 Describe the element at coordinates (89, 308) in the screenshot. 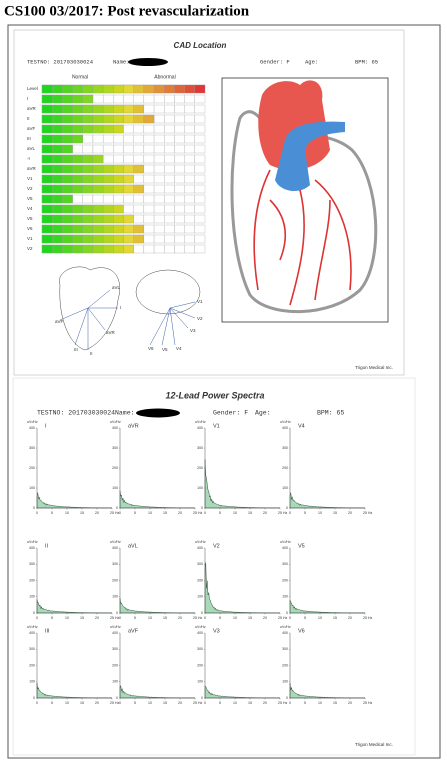

I see `limb-diagram` at that location.